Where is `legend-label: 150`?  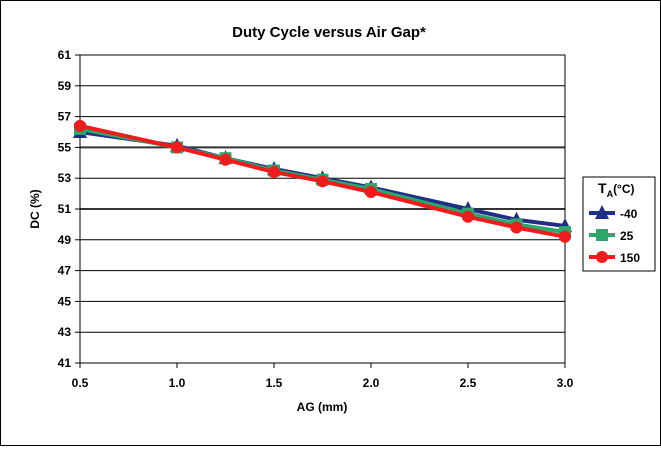 legend-label: 150 is located at coordinates (630, 258).